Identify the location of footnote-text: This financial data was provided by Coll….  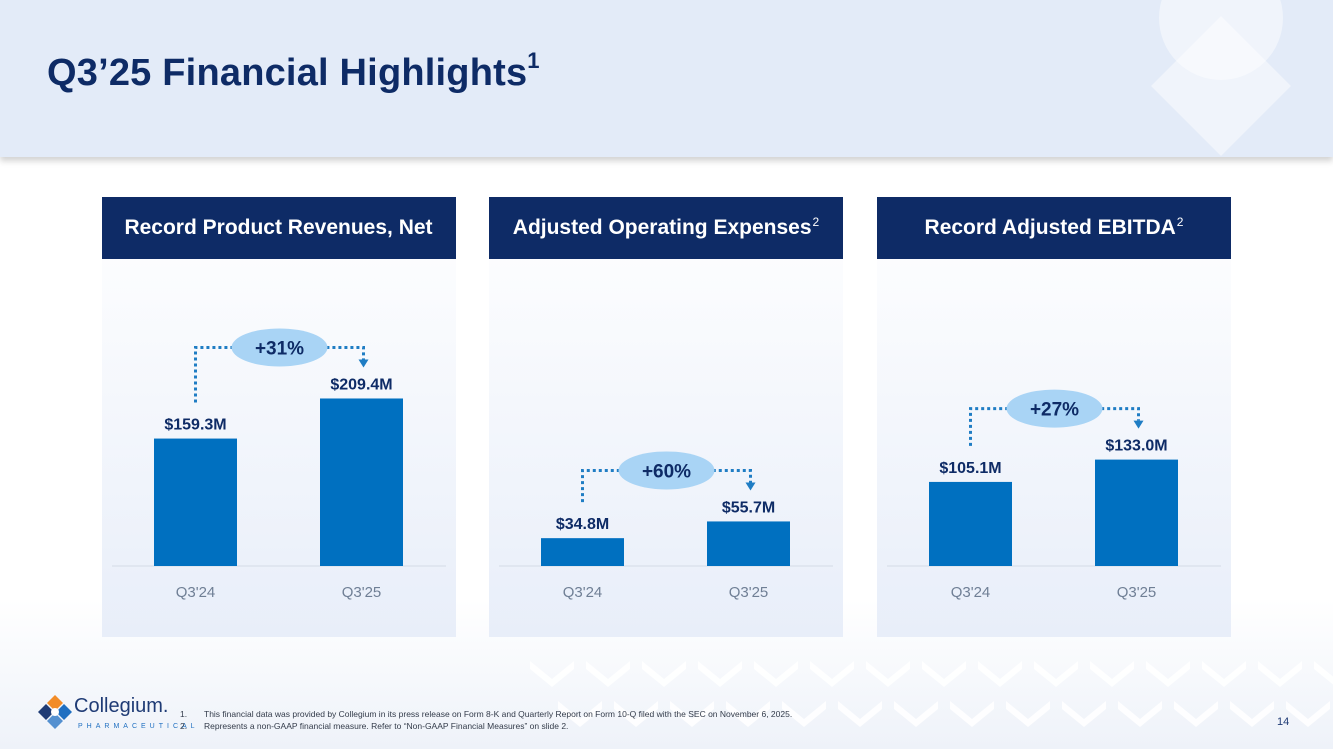
(498, 714).